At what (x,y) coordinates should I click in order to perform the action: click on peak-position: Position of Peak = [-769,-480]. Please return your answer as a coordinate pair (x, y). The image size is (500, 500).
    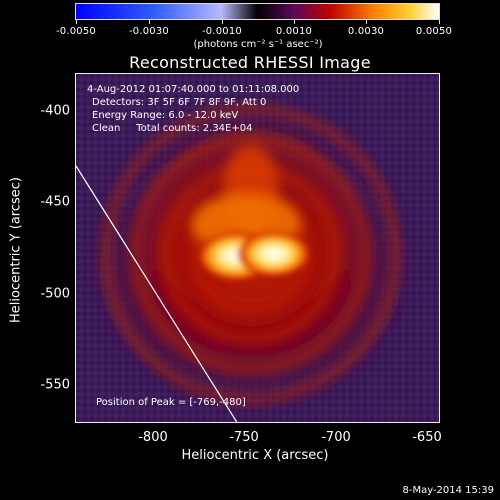
    Looking at the image, I should click on (171, 402).